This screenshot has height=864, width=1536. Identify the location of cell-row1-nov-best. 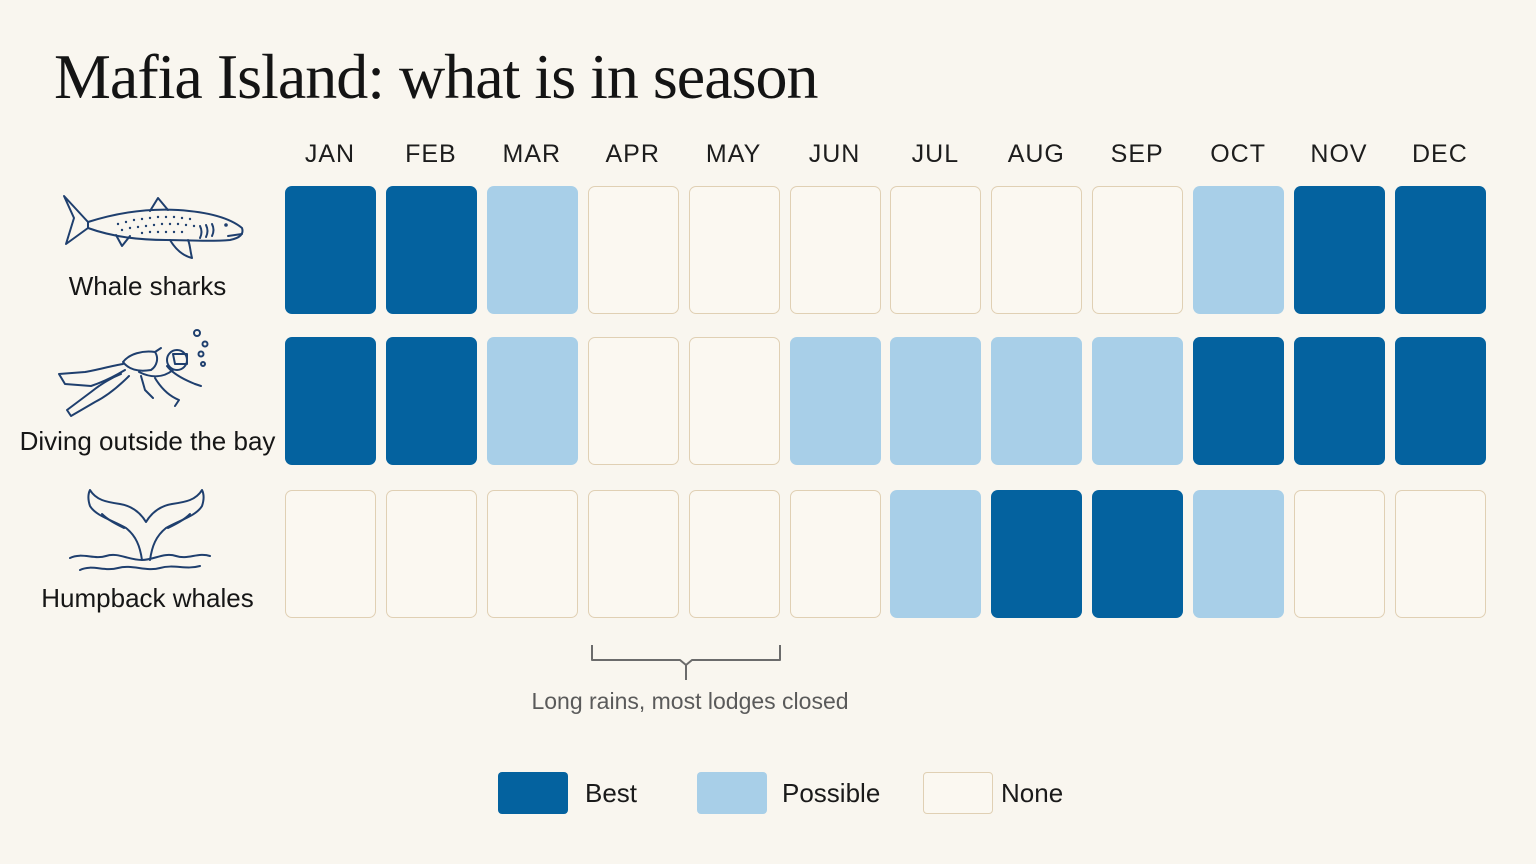
(1339, 250).